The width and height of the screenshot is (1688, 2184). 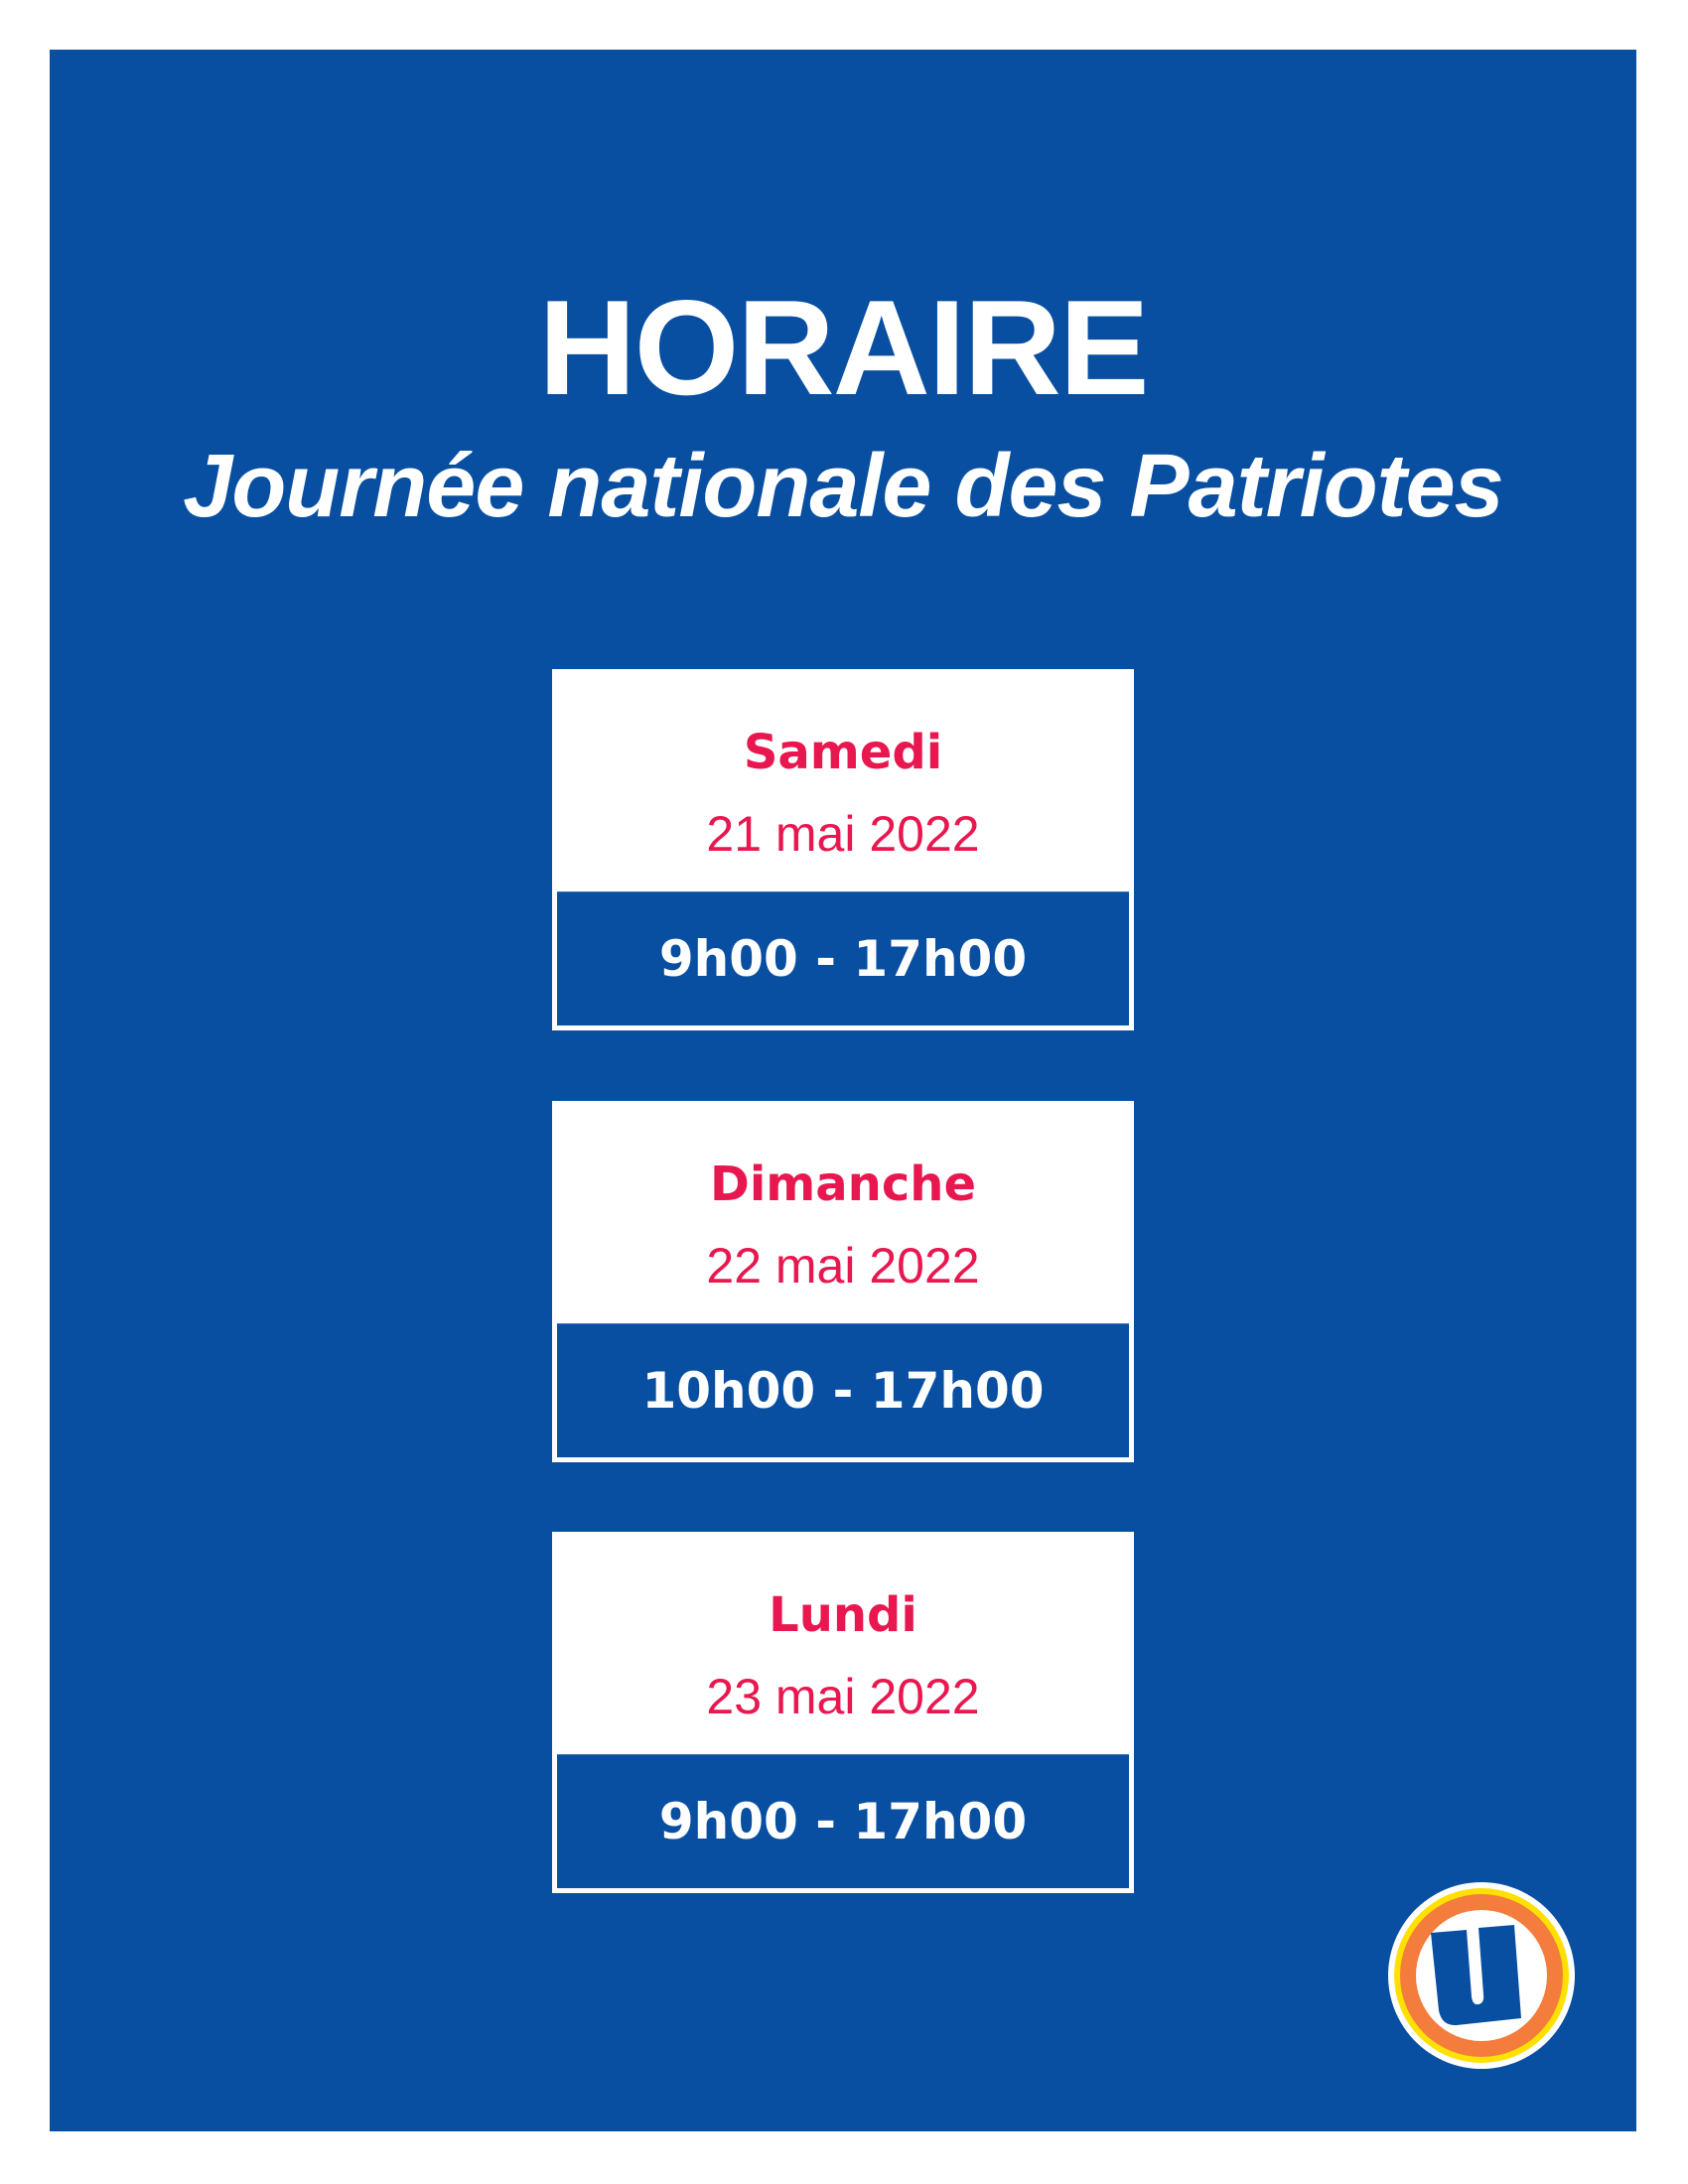 What do you see at coordinates (843, 1696) in the screenshot?
I see `date-label: 23 mai 2022` at bounding box center [843, 1696].